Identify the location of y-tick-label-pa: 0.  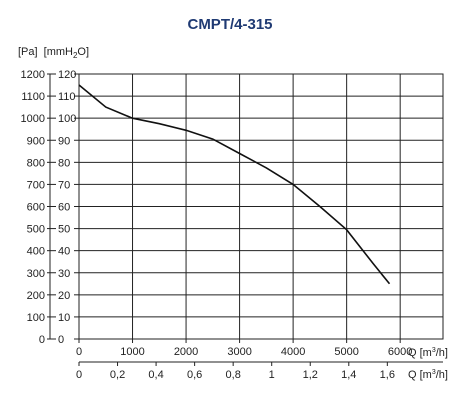
(42, 340).